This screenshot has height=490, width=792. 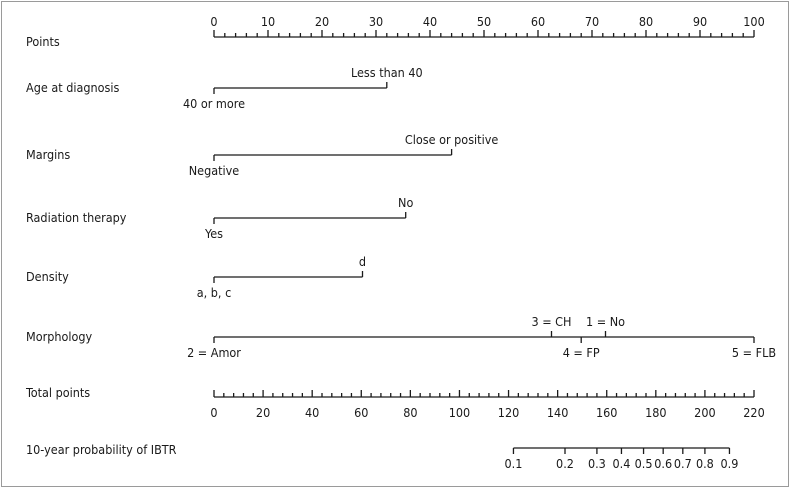 I want to click on radiation-therapy-level-label: Yes, so click(x=213, y=233).